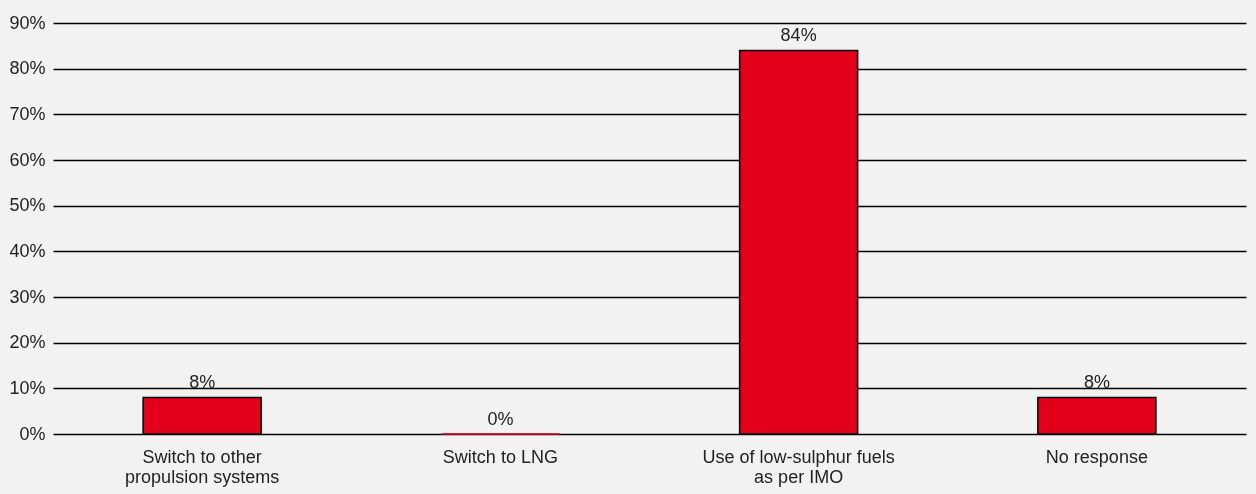 The image size is (1256, 494). Describe the element at coordinates (27, 68) in the screenshot. I see `y-tick-label: 80%` at that location.